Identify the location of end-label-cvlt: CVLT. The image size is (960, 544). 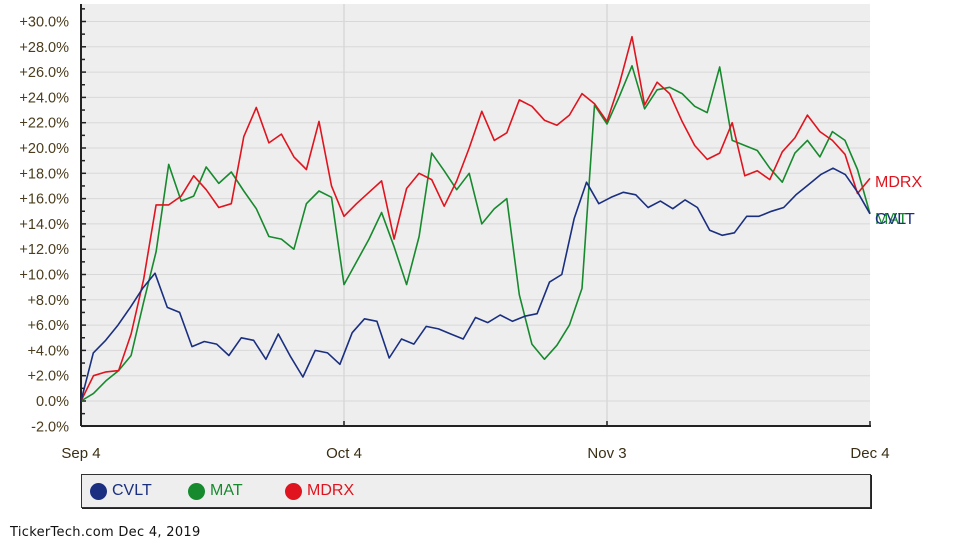
(895, 219).